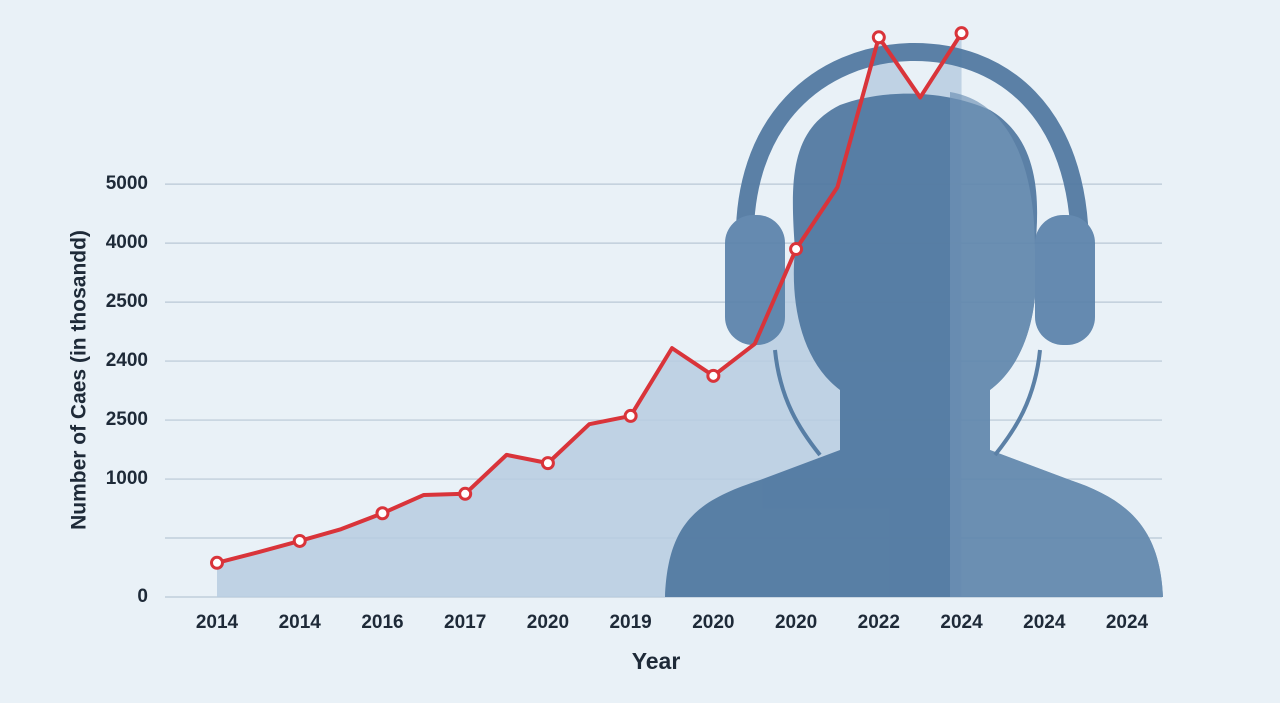 This screenshot has height=703, width=1280. What do you see at coordinates (630, 622) in the screenshot?
I see `x-tick-label: 2019` at bounding box center [630, 622].